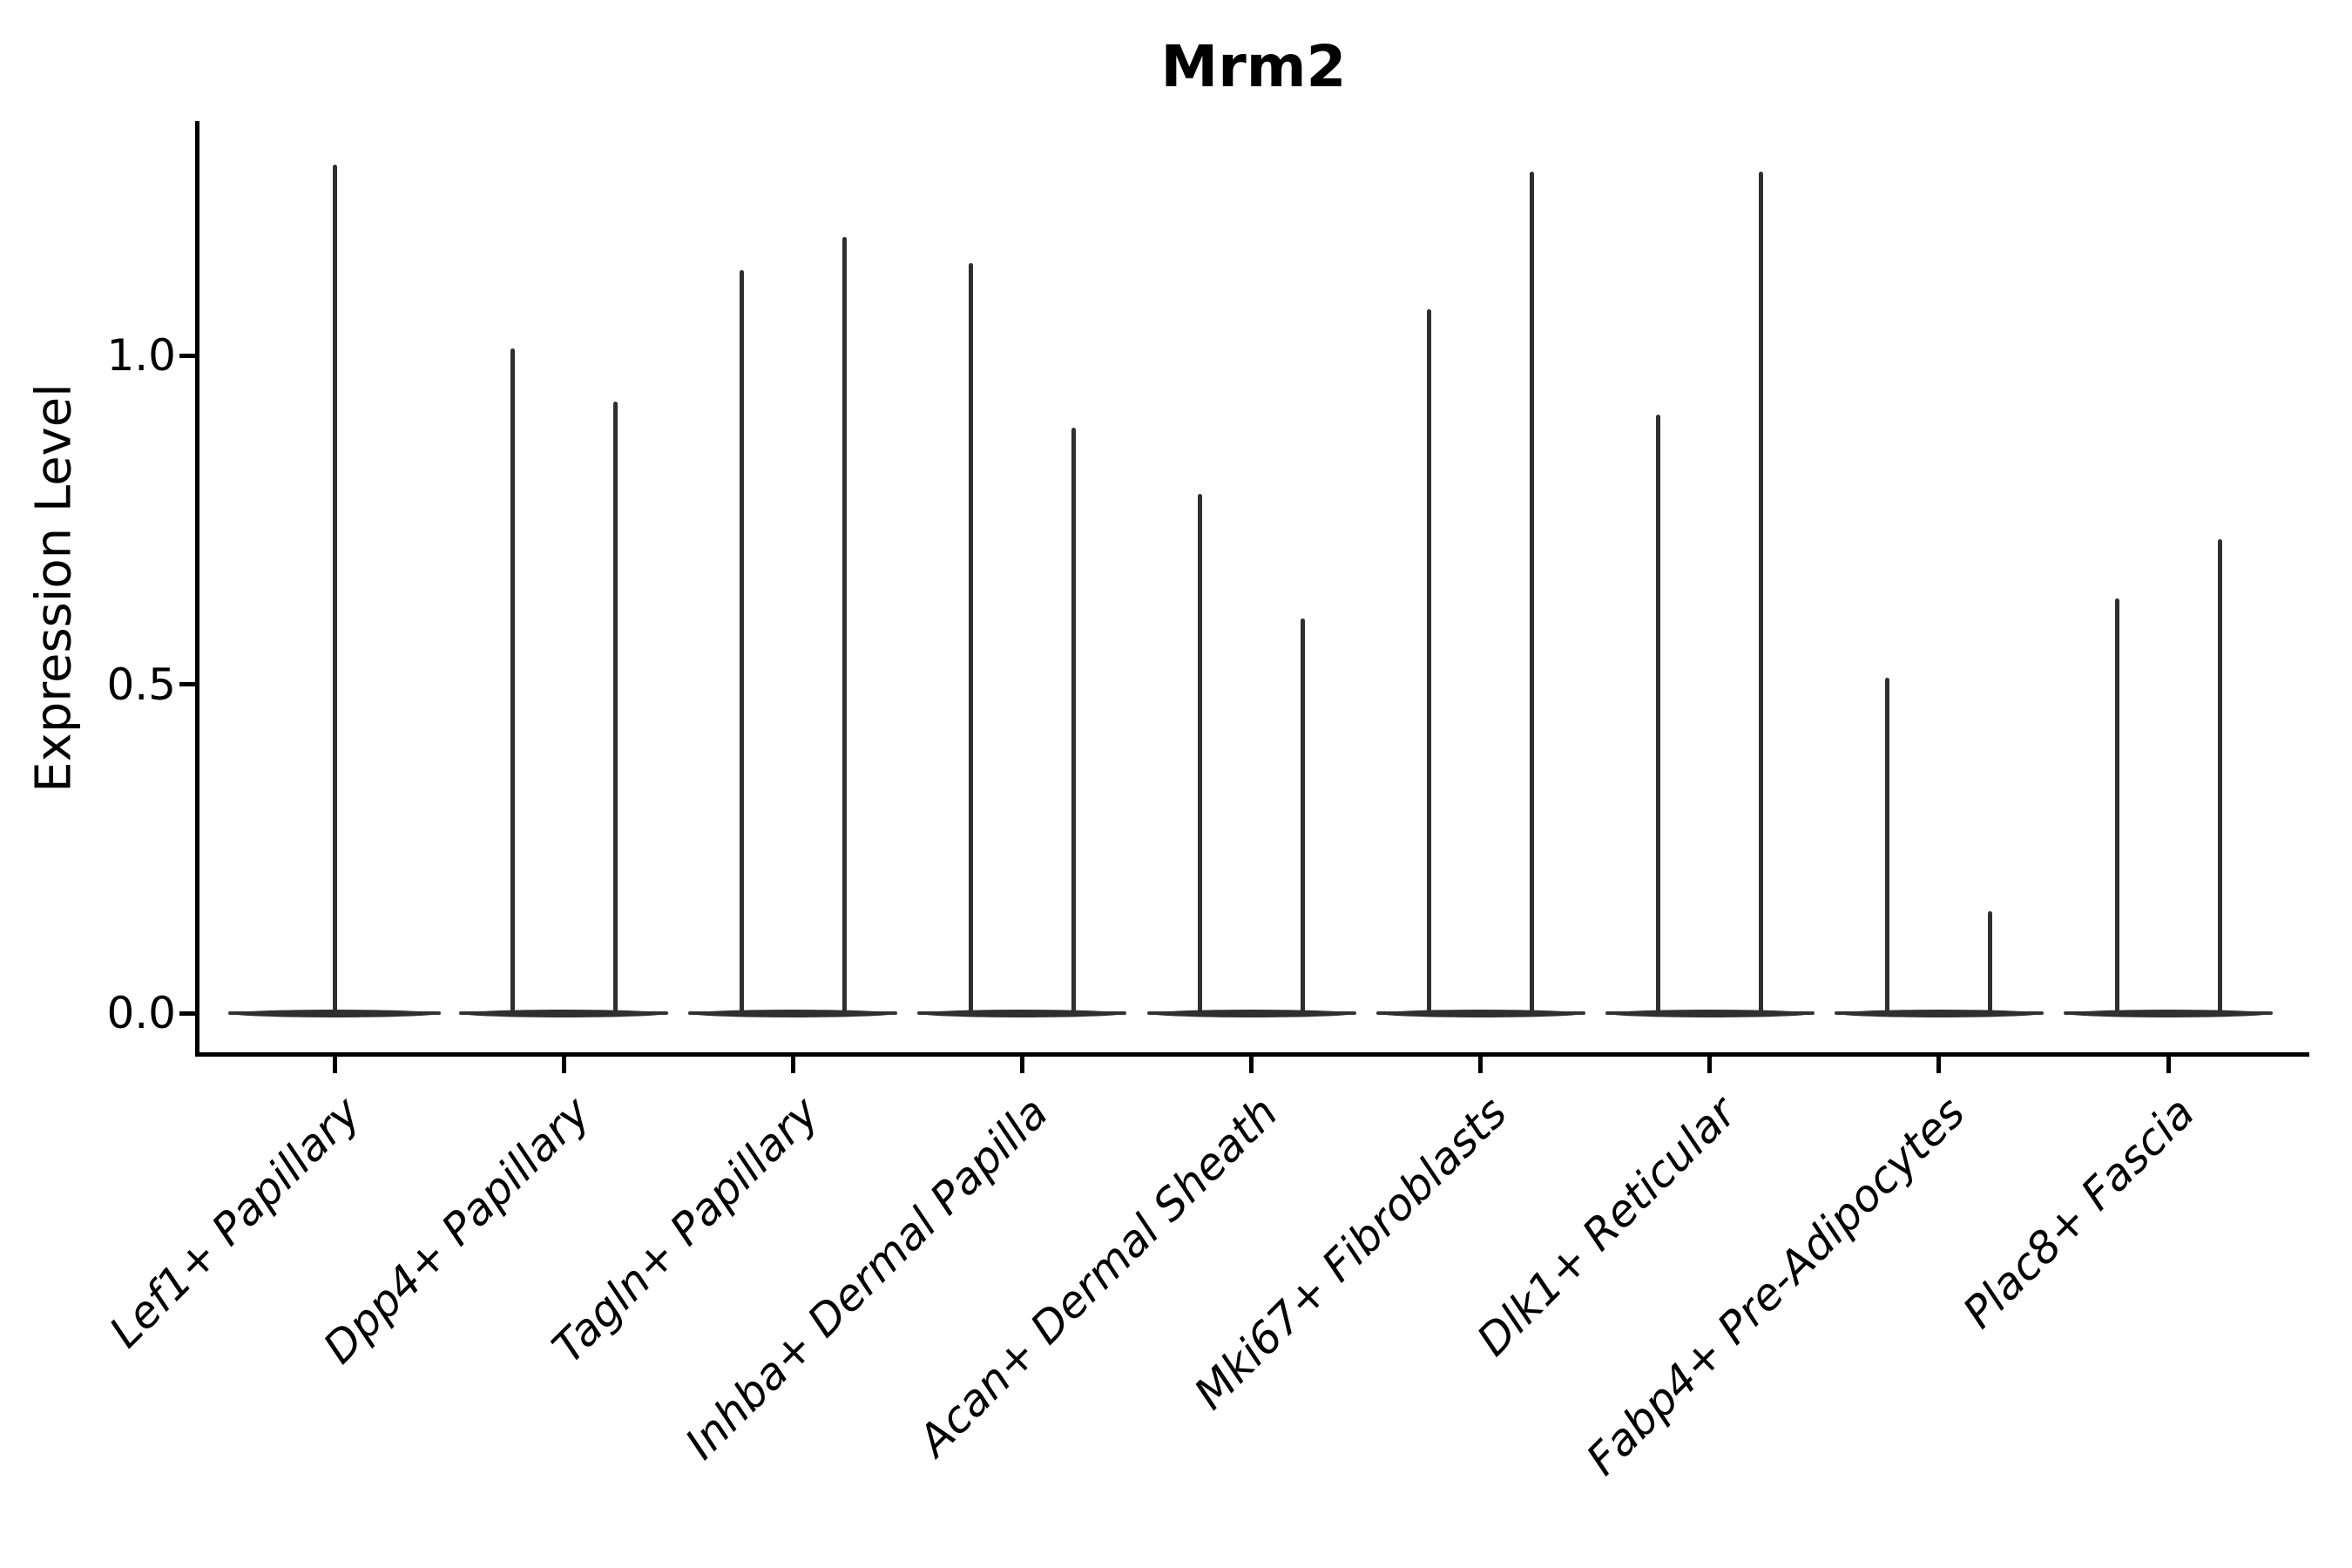 The image size is (2352, 1568). What do you see at coordinates (2079, 1212) in the screenshot?
I see `x-tick-label: Plac8+ Fascia` at bounding box center [2079, 1212].